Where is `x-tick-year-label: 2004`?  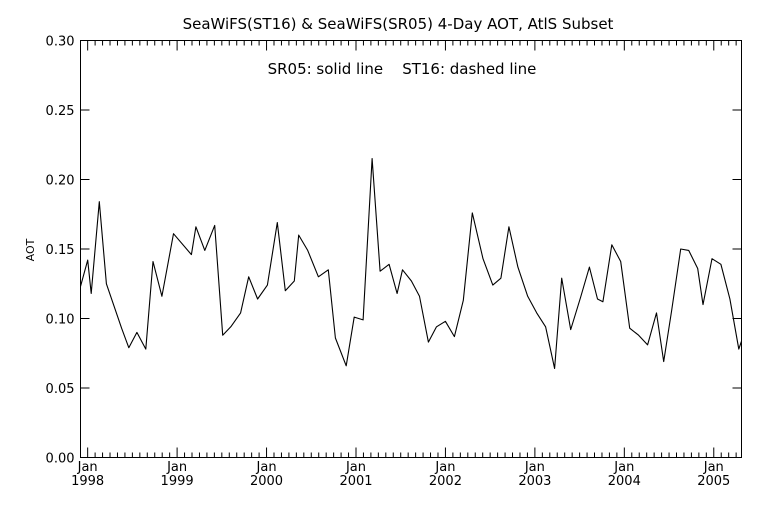 x-tick-year-label: 2004 is located at coordinates (624, 481).